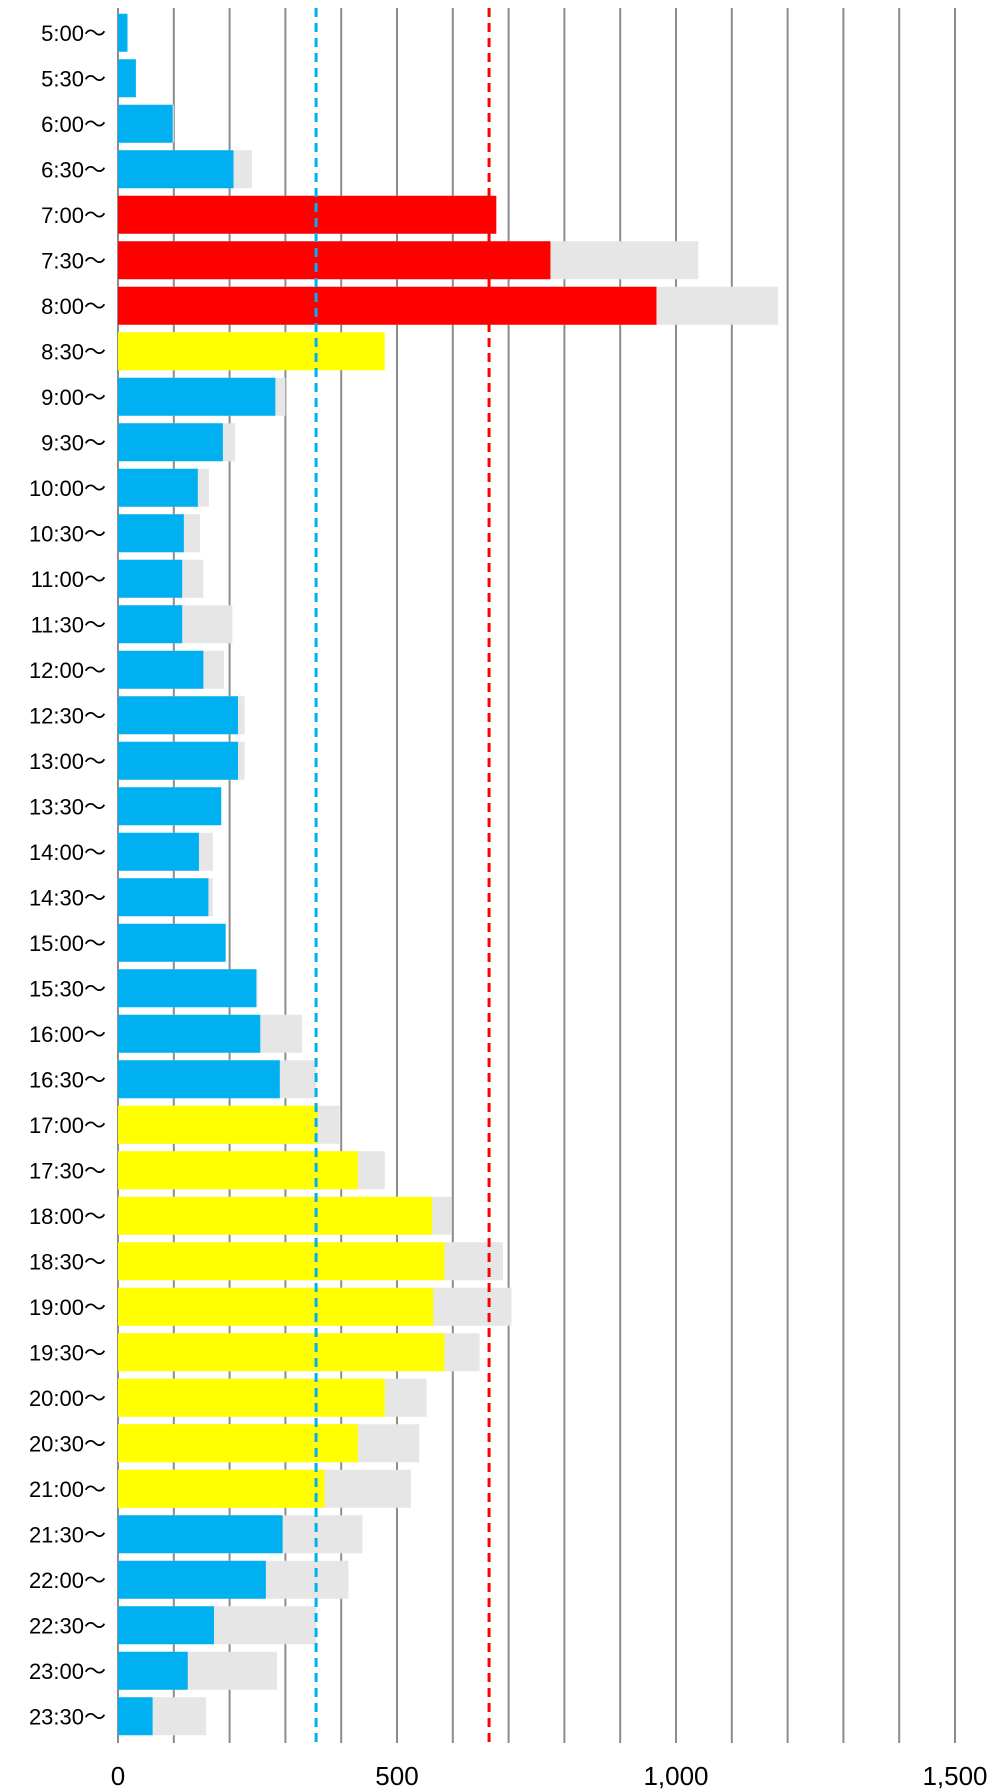  What do you see at coordinates (954, 1776) in the screenshot?
I see `x-tick-label: 1,500` at bounding box center [954, 1776].